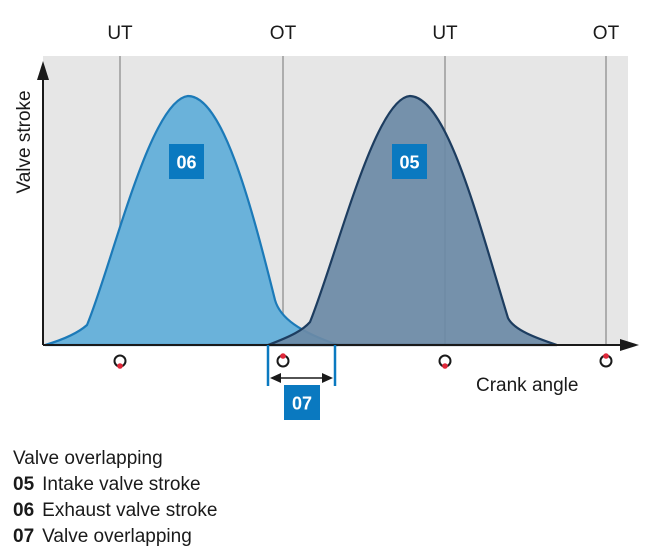 The height and width of the screenshot is (556, 662). Describe the element at coordinates (130, 510) in the screenshot. I see `legend-text: Exhaust valve stroke` at that location.